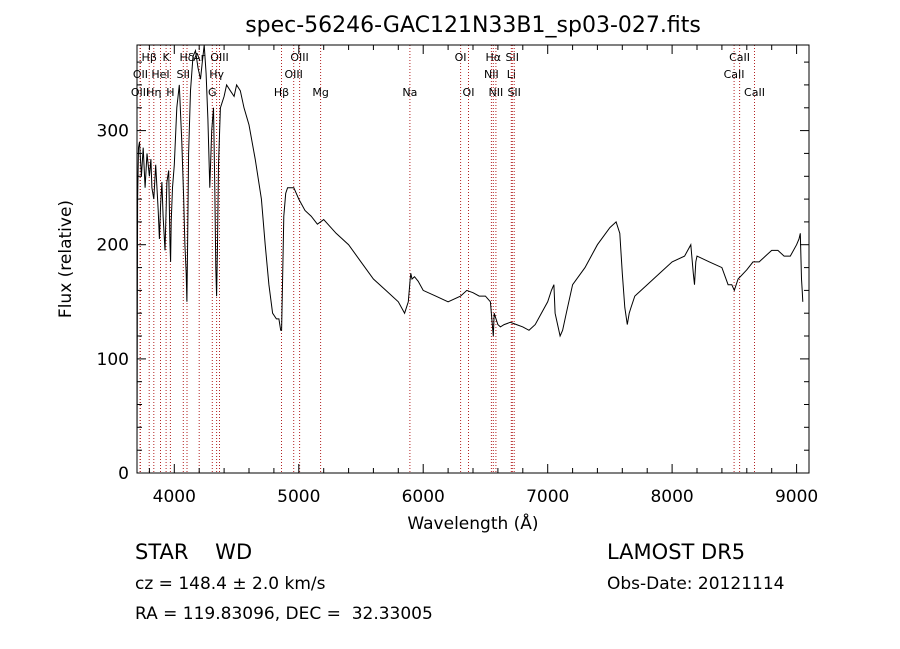  Describe the element at coordinates (284, 614) in the screenshot. I see `ra-dec: RA = 119.83096, DEC = 32.33005` at that location.